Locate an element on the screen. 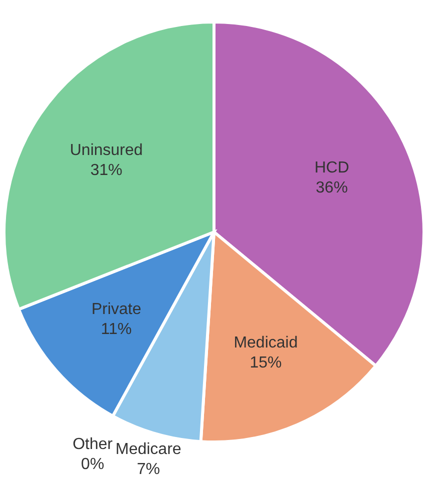 The height and width of the screenshot is (480, 426). slice-label: Uninsured is located at coordinates (106, 150).